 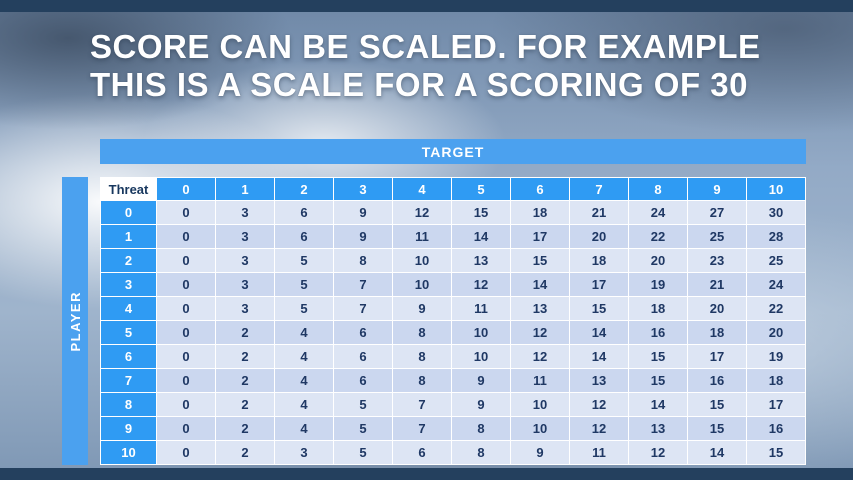 I want to click on row-label-cell: 4, so click(x=128, y=308).